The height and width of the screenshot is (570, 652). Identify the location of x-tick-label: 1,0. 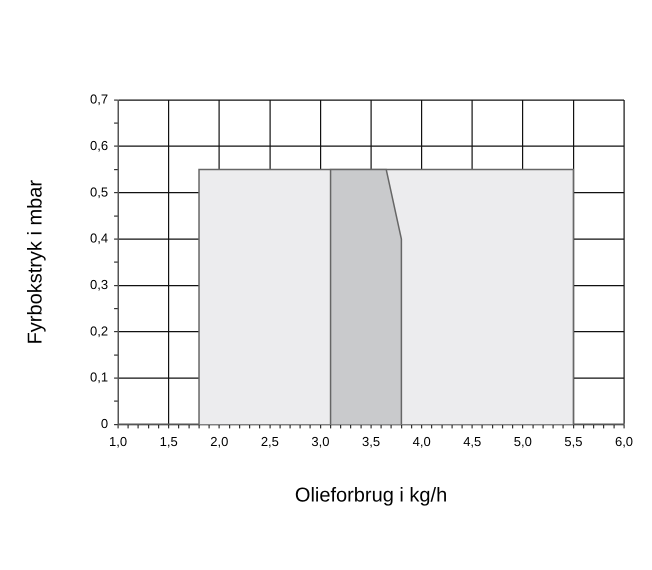
(118, 441).